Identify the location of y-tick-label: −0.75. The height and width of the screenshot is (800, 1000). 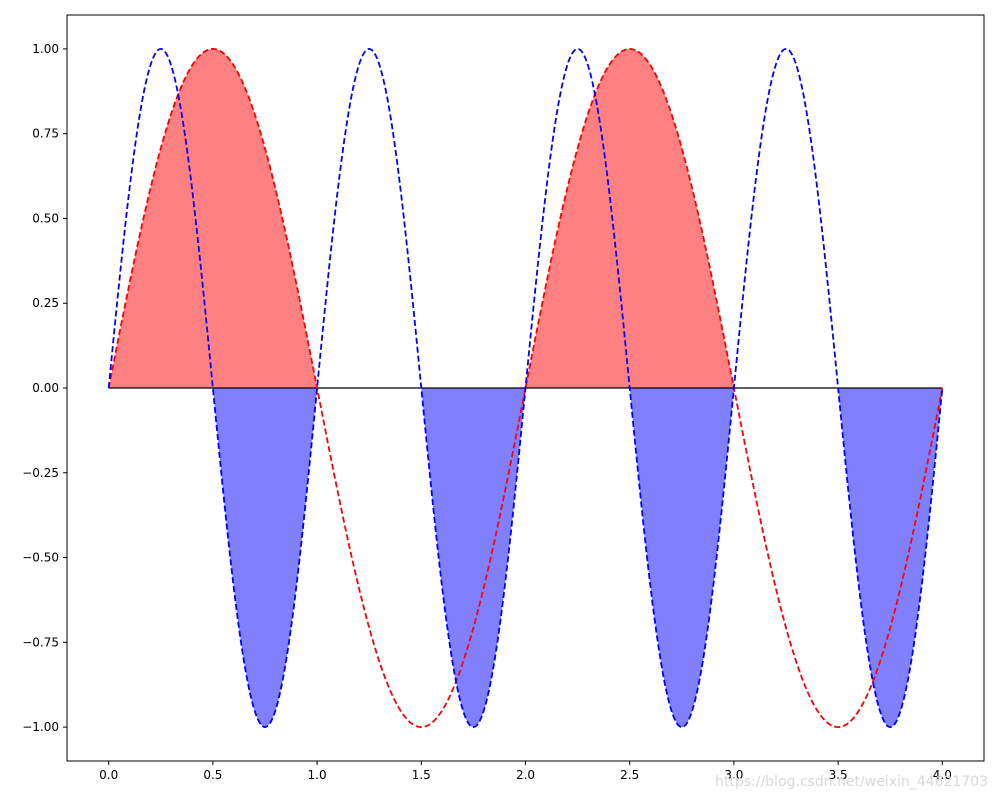
(40, 642).